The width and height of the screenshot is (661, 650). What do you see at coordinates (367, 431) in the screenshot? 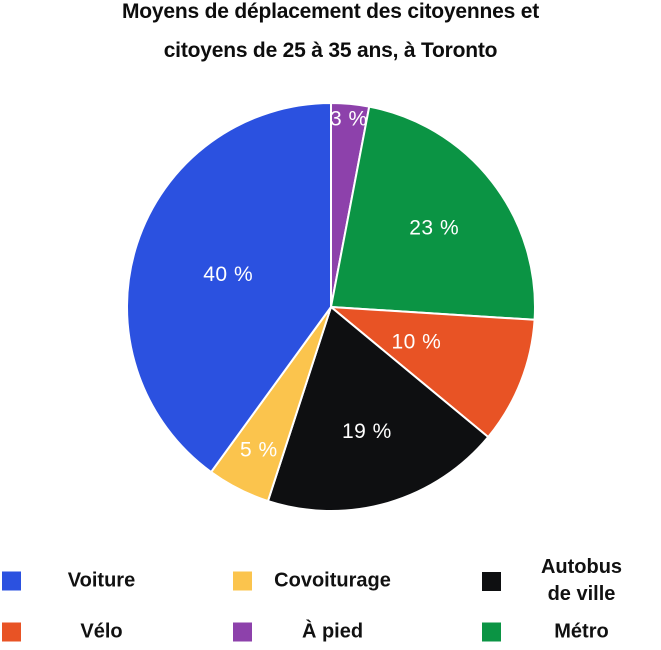
I see `pie-slice-label-autobus-de-ville: 19 %` at bounding box center [367, 431].